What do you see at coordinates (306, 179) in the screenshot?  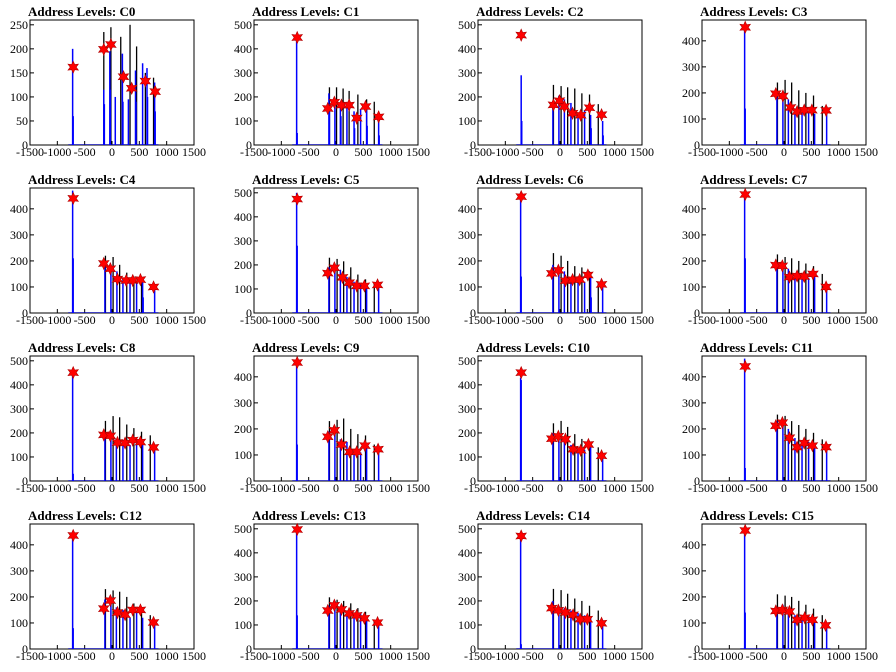 I see `panel-title: Address Levels: C5` at bounding box center [306, 179].